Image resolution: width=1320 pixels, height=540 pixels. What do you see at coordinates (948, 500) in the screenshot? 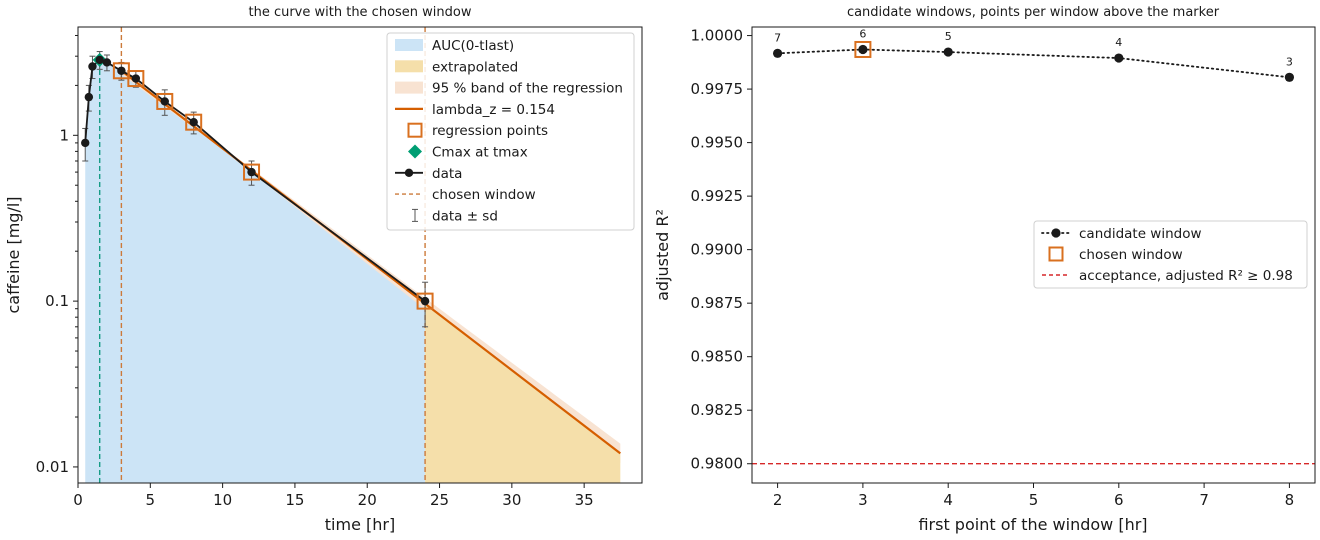
I see `x-tick-label: 4` at bounding box center [948, 500].